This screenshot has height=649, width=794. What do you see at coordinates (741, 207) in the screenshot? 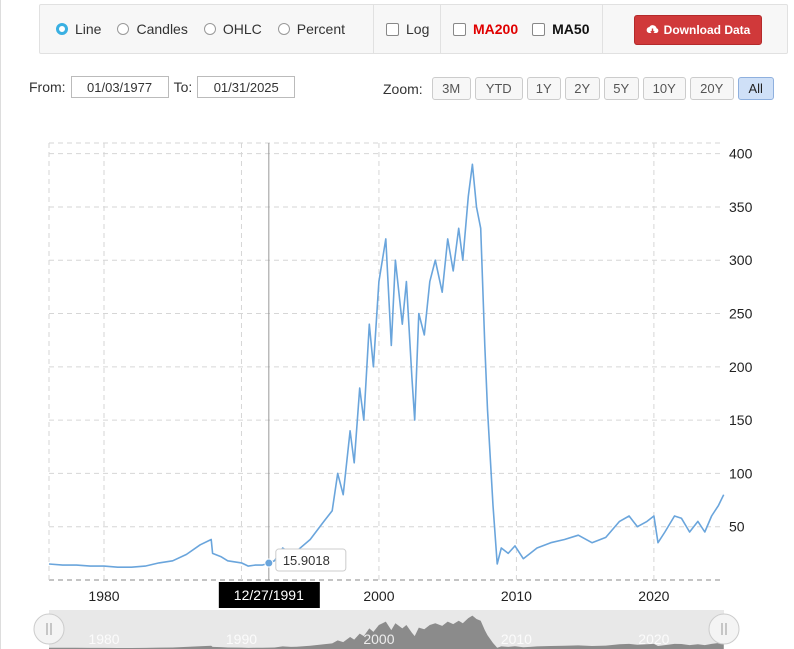
I see `y-tick-label: 350` at bounding box center [741, 207].